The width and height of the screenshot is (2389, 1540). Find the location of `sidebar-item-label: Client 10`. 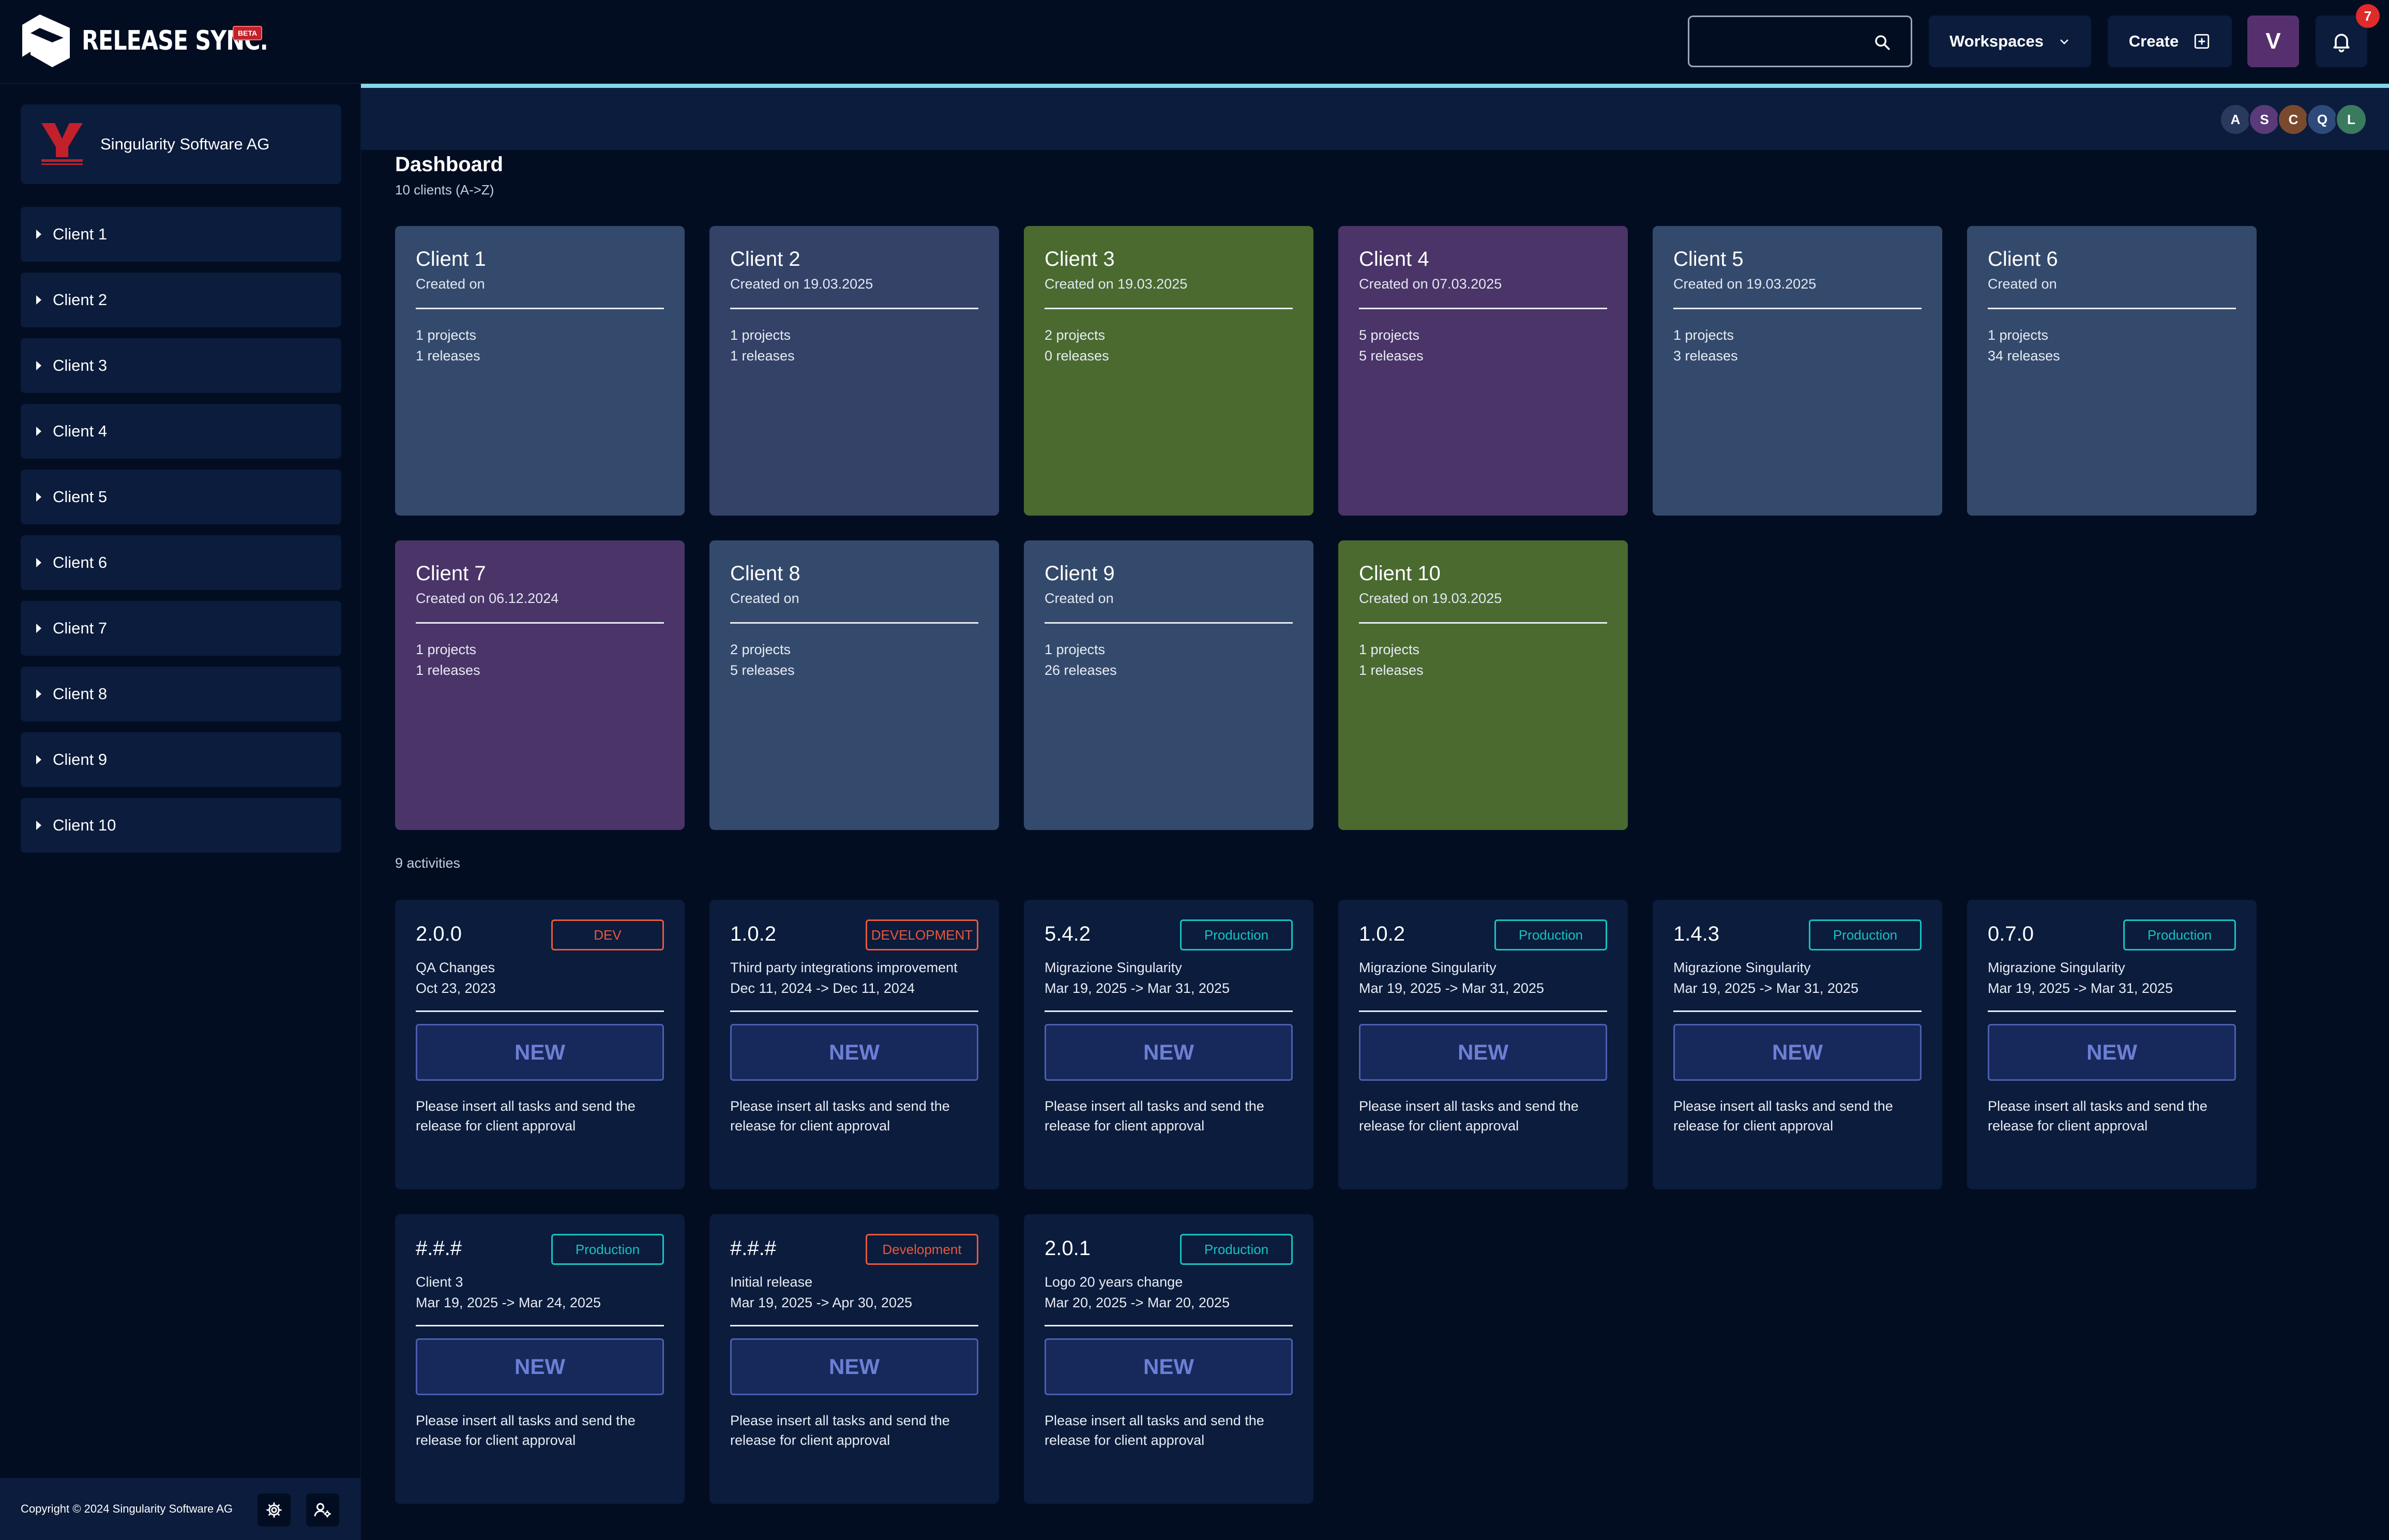

sidebar-item-label: Client 10 is located at coordinates (84, 825).